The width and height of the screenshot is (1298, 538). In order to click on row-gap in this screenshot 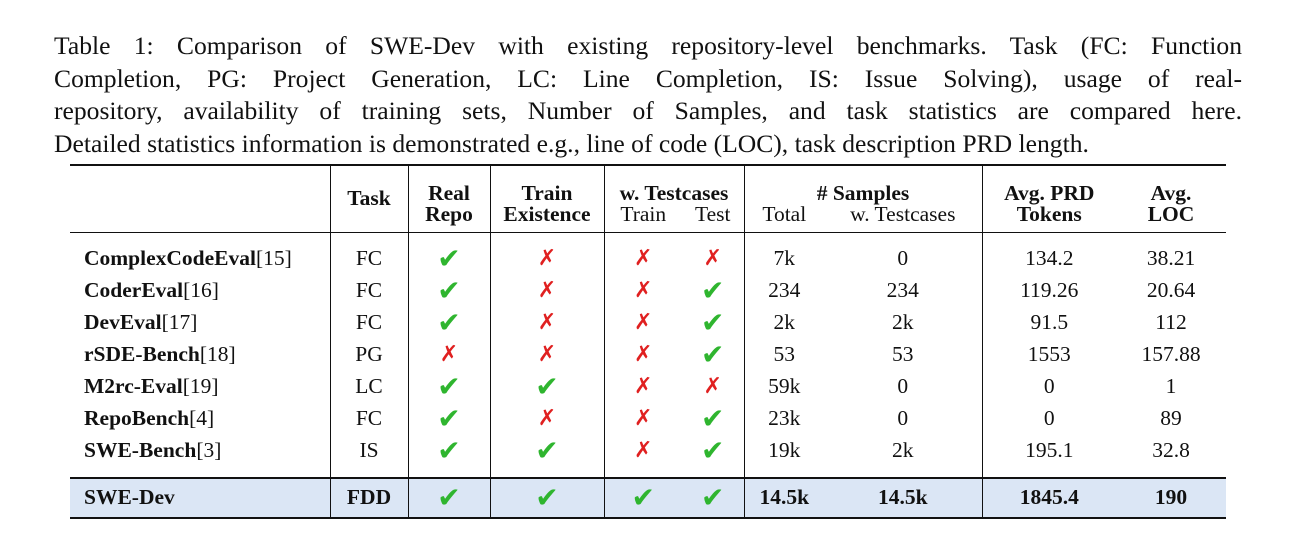, I will do `click(648, 472)`.